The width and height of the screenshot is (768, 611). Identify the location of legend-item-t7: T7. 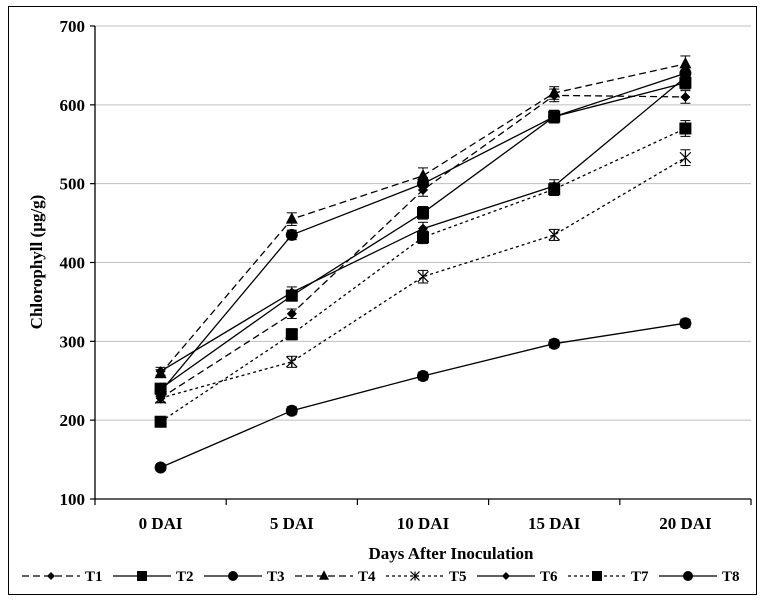
(608, 577).